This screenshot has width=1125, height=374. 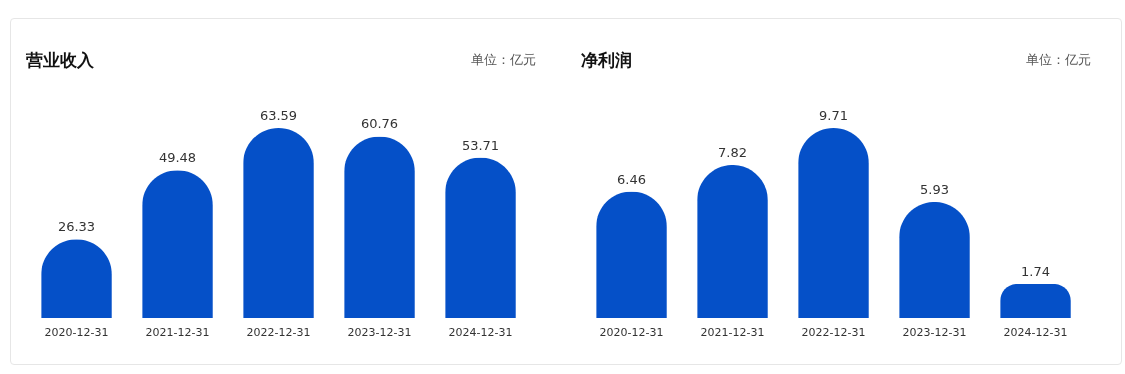 What do you see at coordinates (833, 115) in the screenshot?
I see `data-label: 9.71` at bounding box center [833, 115].